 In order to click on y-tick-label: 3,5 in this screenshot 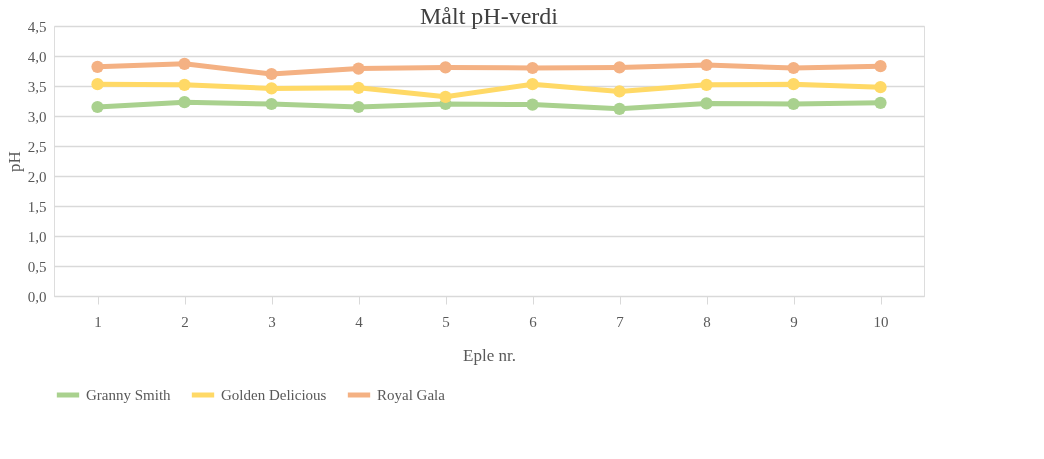, I will do `click(37, 86)`.